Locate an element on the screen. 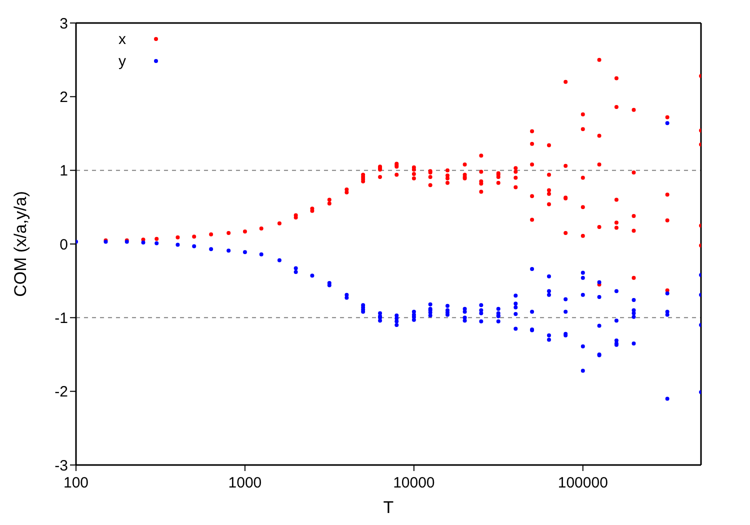 This screenshot has width=750, height=525. y-tick-label: -3 is located at coordinates (61, 465).